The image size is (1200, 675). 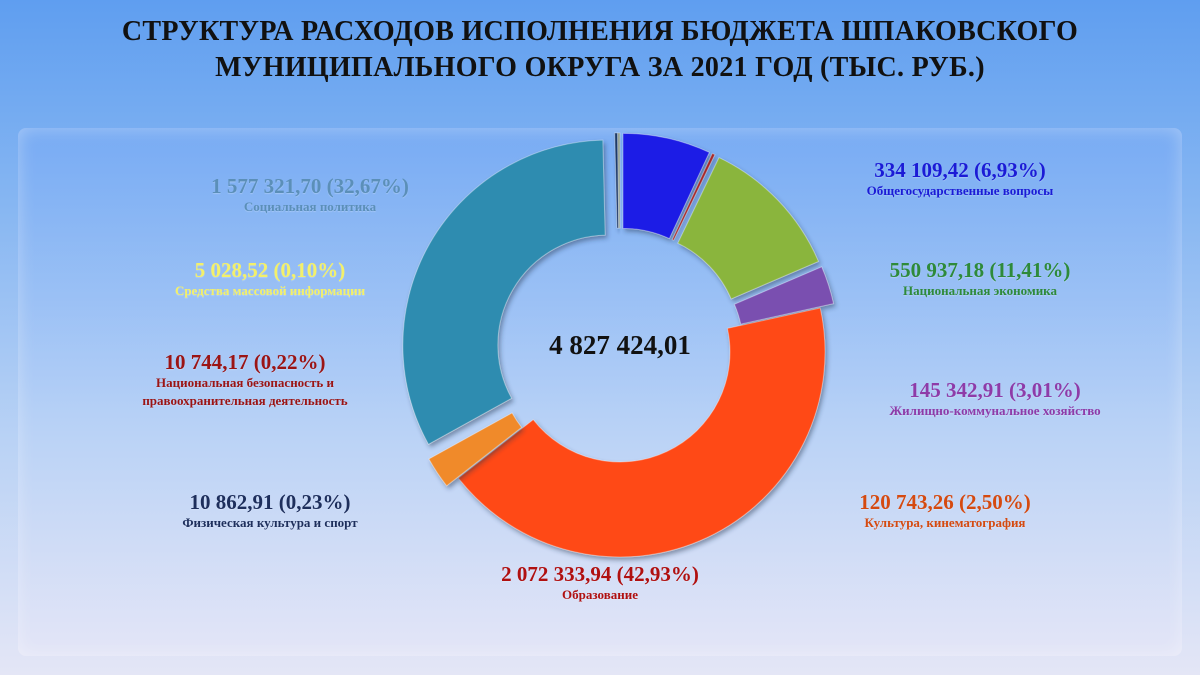 I want to click on value-label: 10 862,91 (0,23%), so click(x=270, y=502).